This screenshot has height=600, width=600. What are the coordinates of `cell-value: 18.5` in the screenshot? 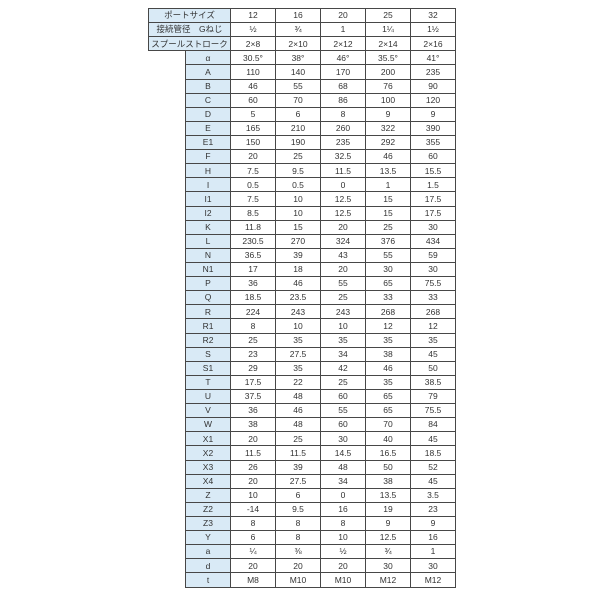 It's located at (433, 453).